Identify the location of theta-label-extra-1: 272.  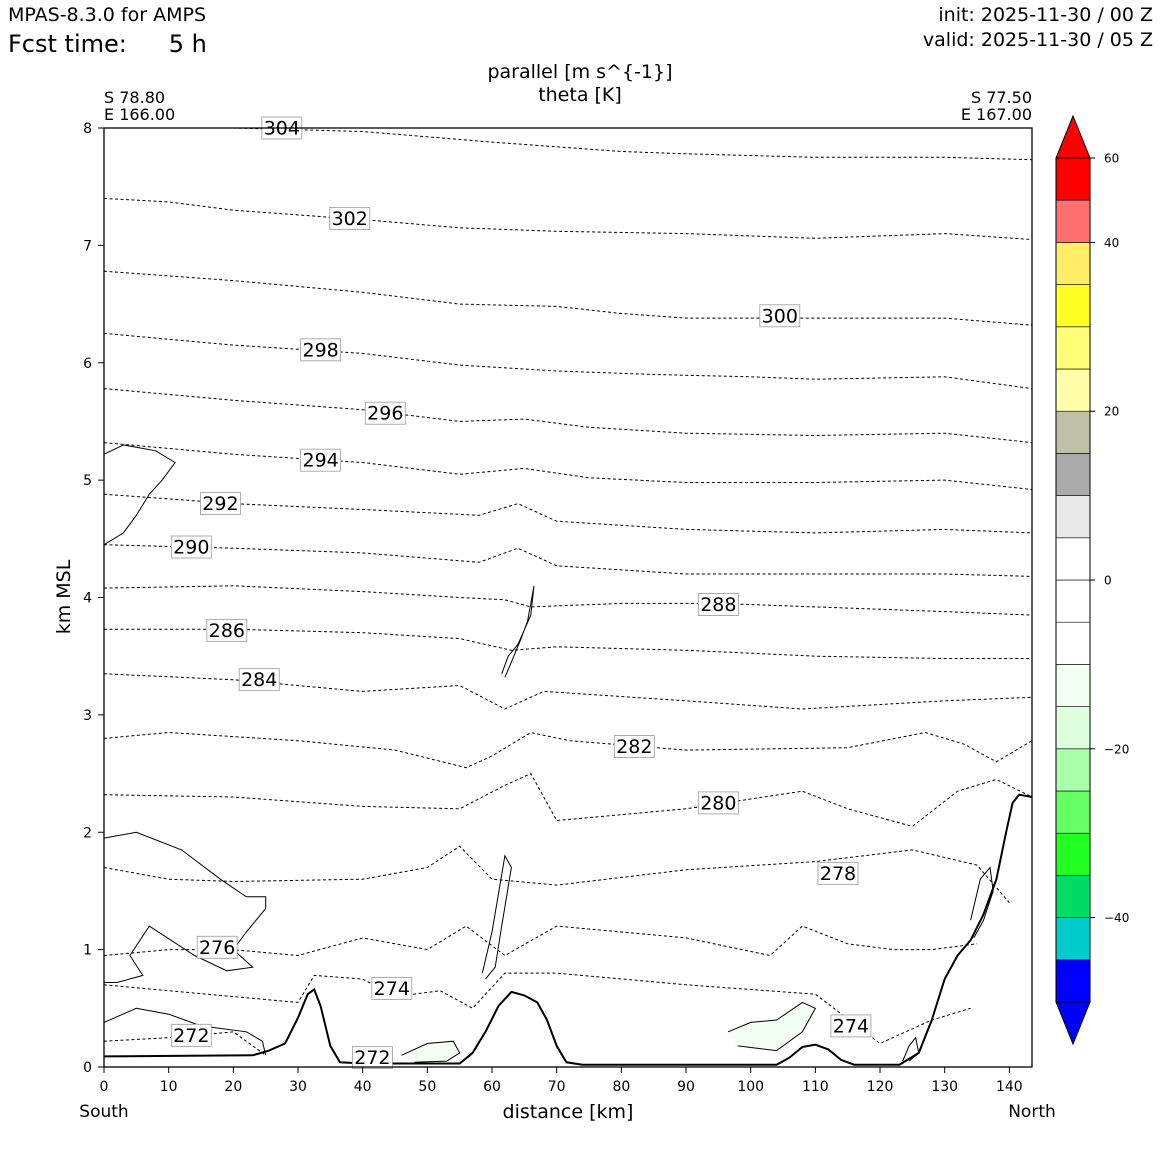
(372, 1058).